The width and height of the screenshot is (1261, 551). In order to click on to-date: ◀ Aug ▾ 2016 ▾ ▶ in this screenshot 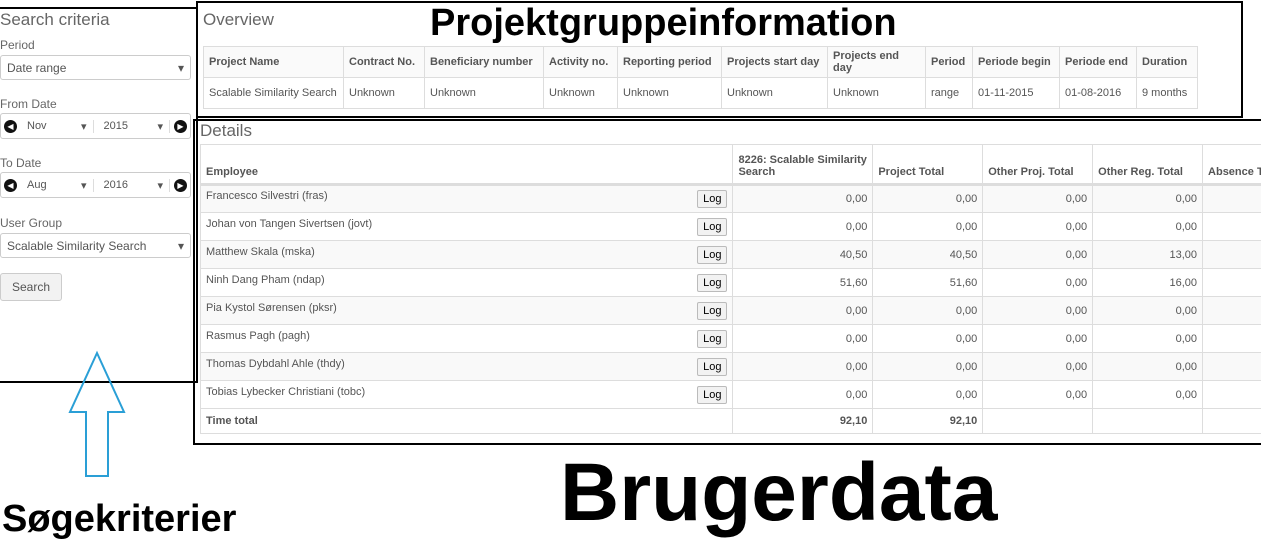, I will do `click(95, 185)`.